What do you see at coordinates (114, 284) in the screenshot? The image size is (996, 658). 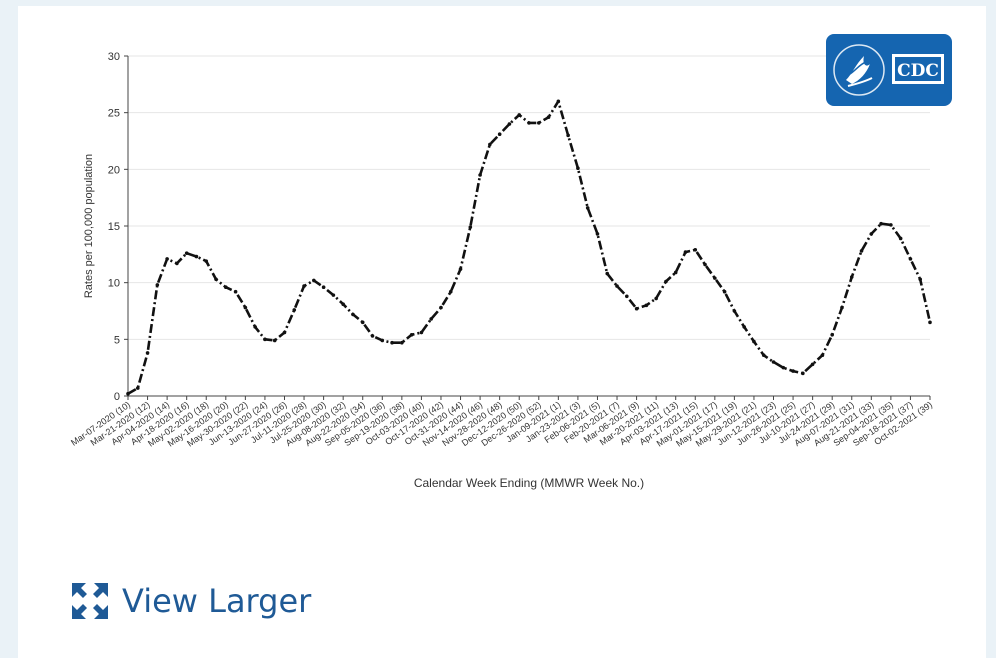 I see `y-tick-label: 10` at bounding box center [114, 284].